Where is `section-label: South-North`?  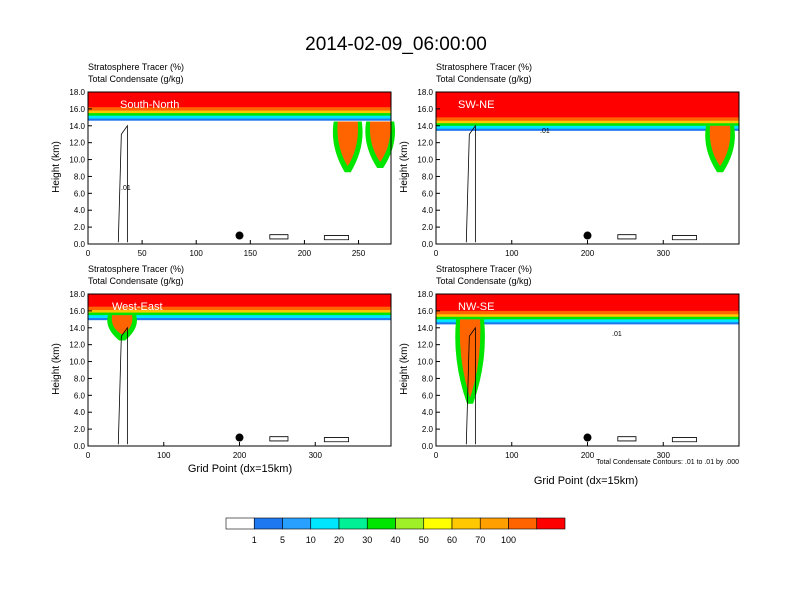
section-label: South-North is located at coordinates (149, 105).